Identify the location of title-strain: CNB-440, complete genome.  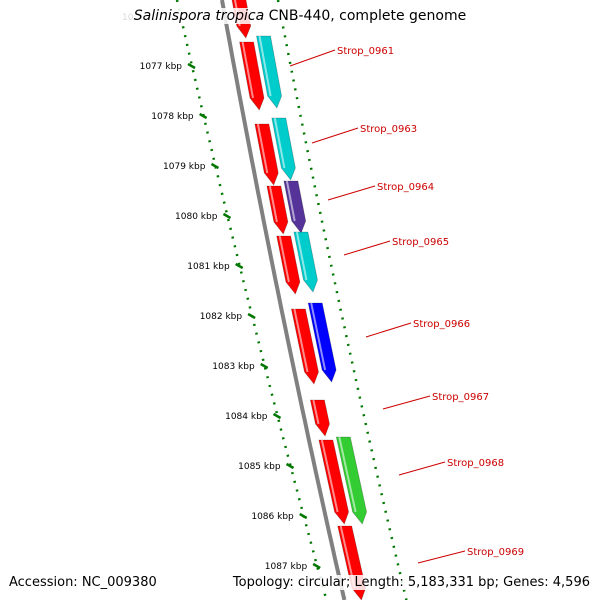
(365, 16).